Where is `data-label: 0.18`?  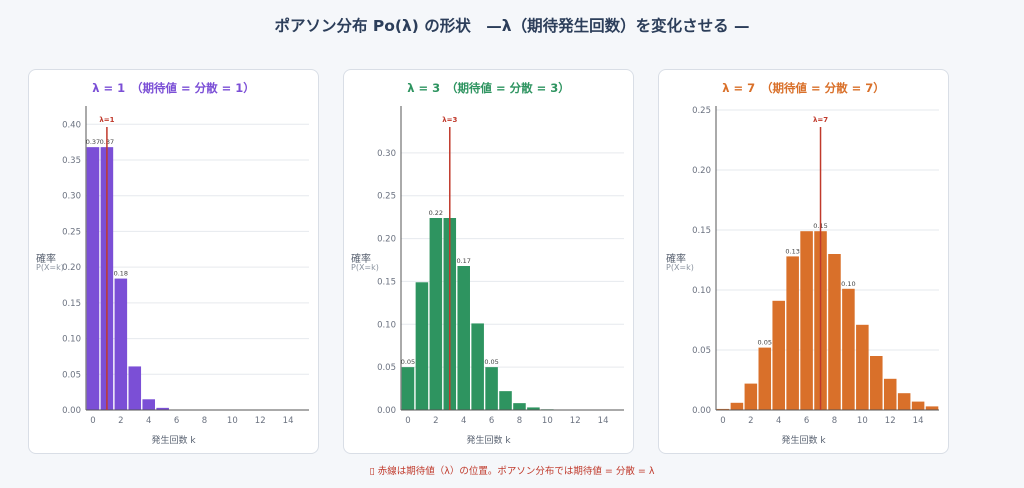
data-label: 0.18 is located at coordinates (121, 274).